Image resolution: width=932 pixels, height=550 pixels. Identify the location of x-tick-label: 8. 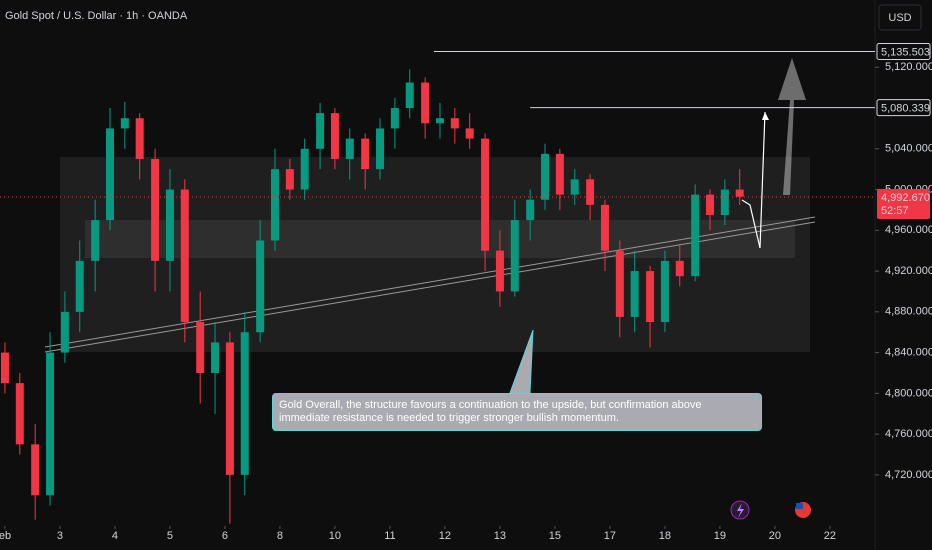
(280, 536).